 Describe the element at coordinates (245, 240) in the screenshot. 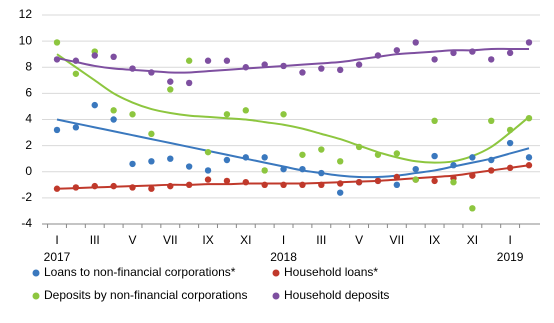

I see `x-tick-label: XI` at that location.